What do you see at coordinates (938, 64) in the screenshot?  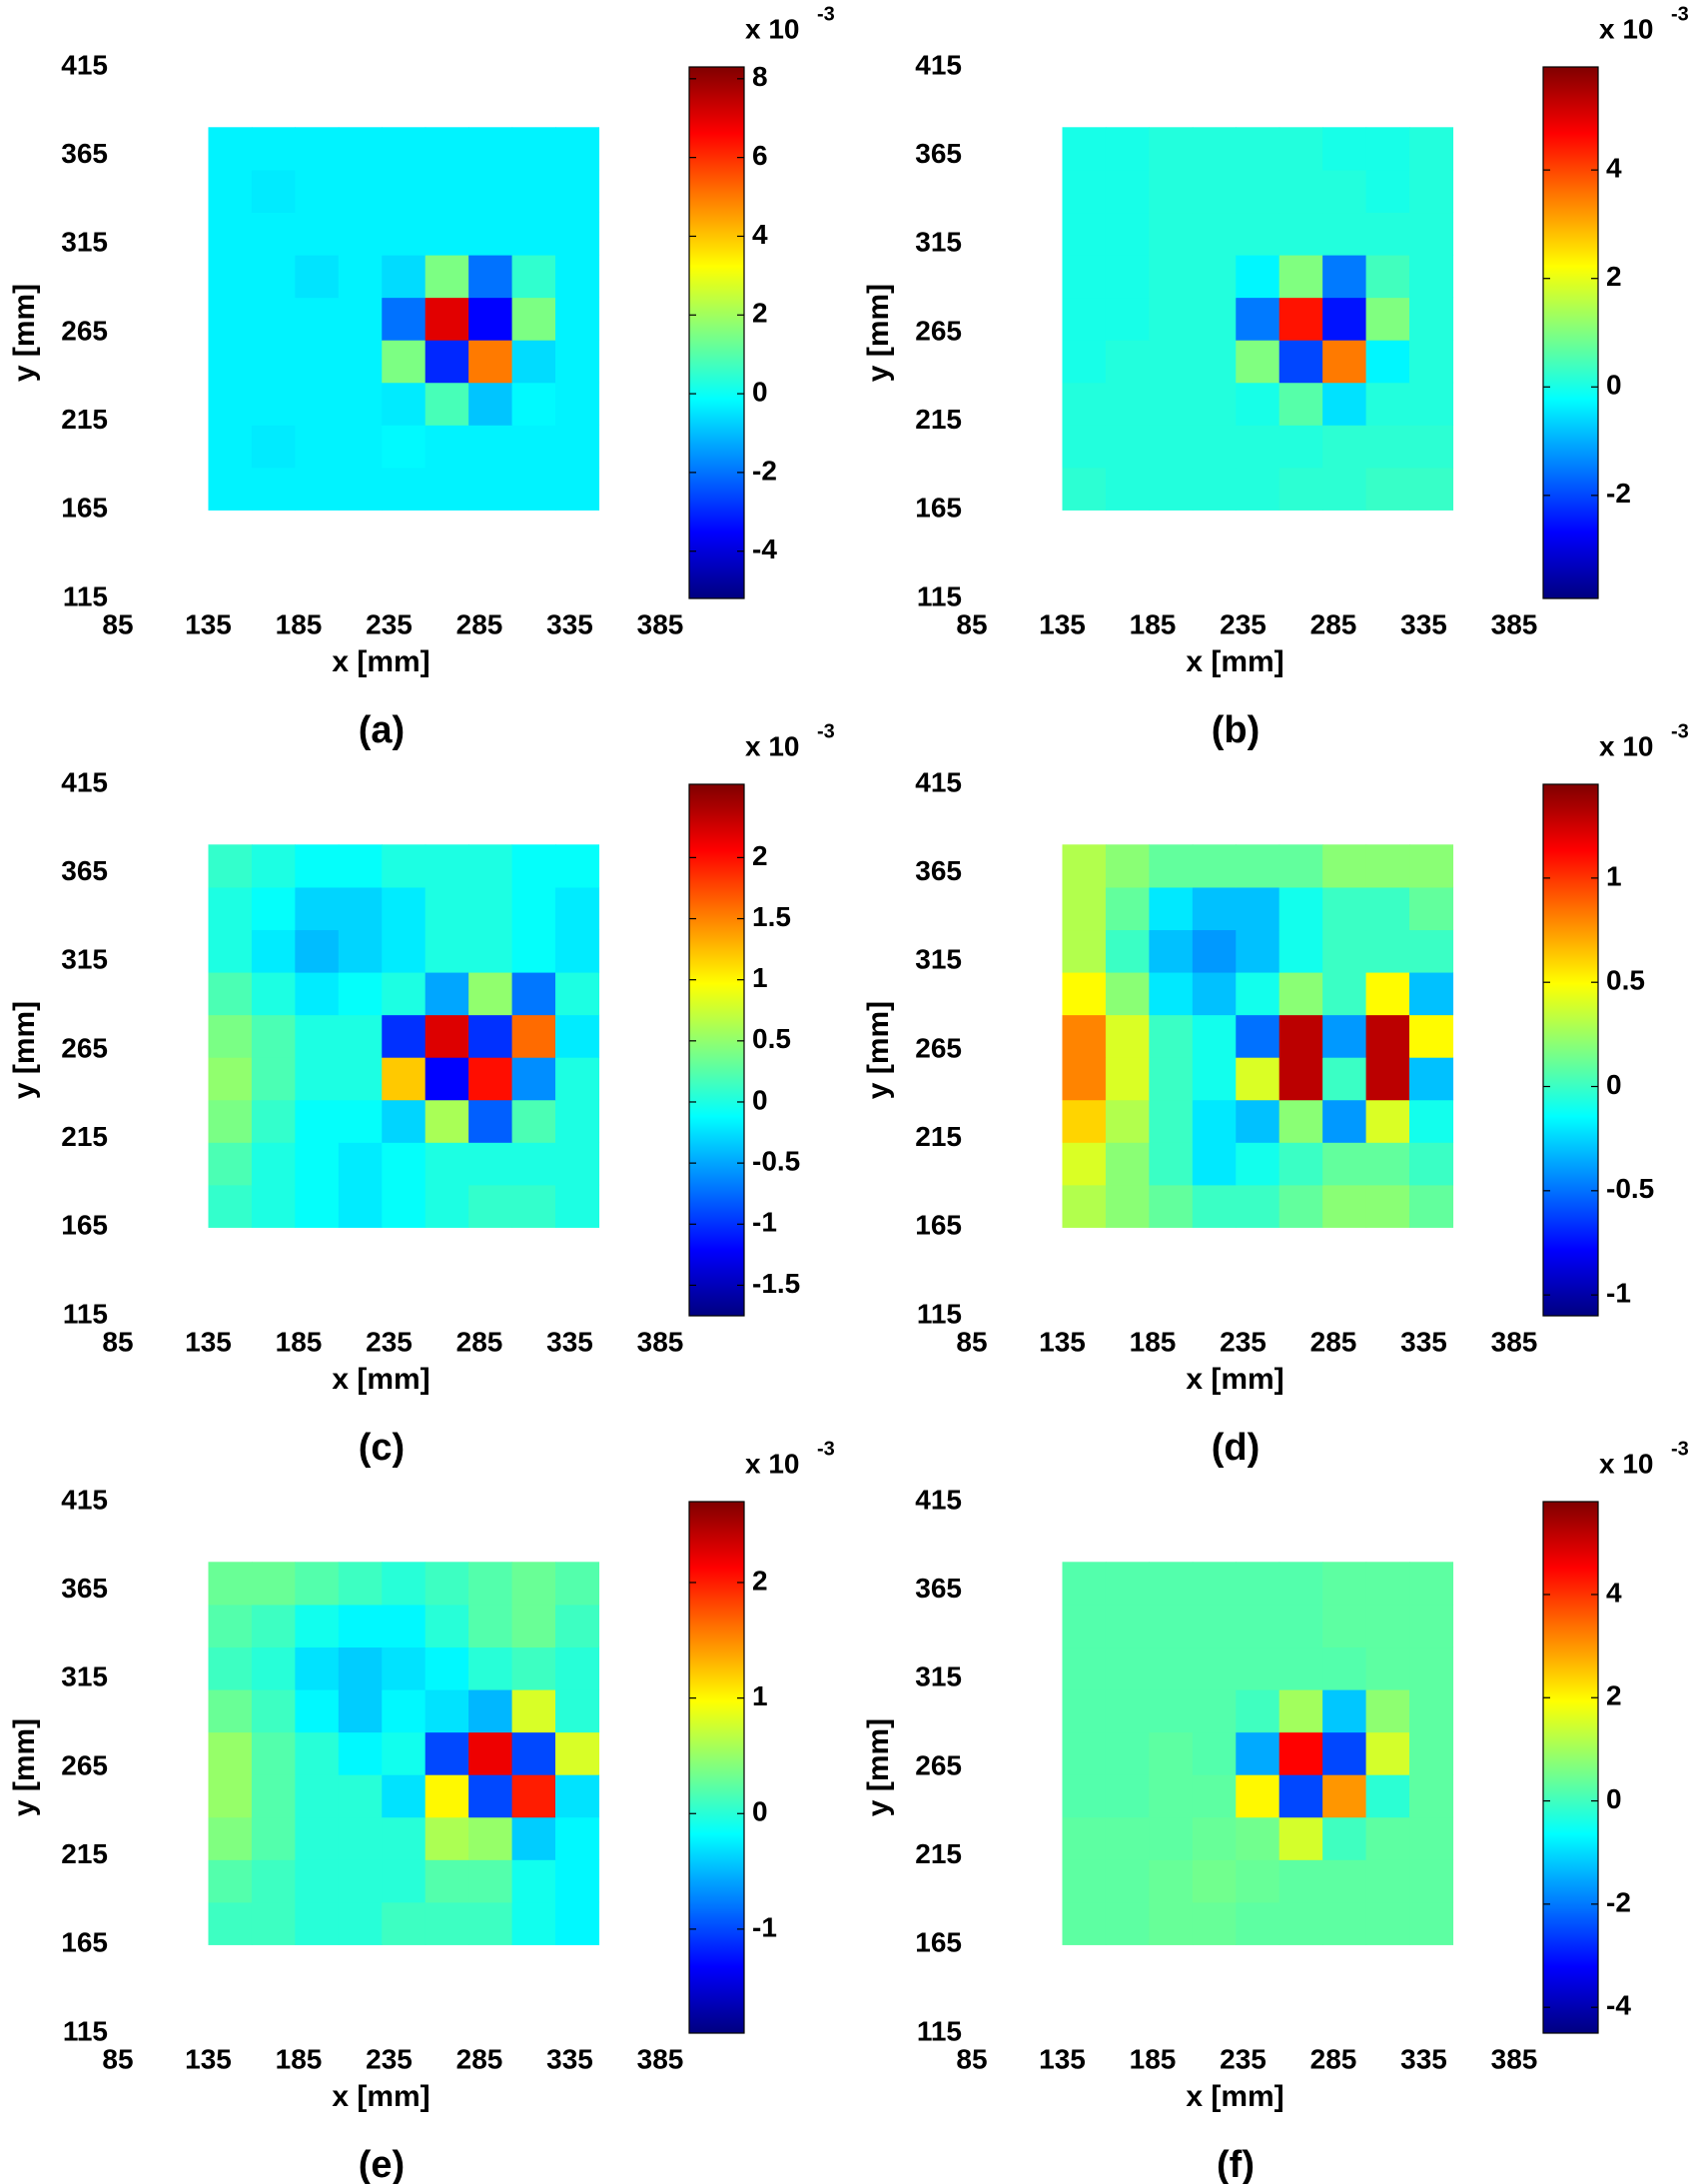 I see `y-tick-label: 415` at bounding box center [938, 64].